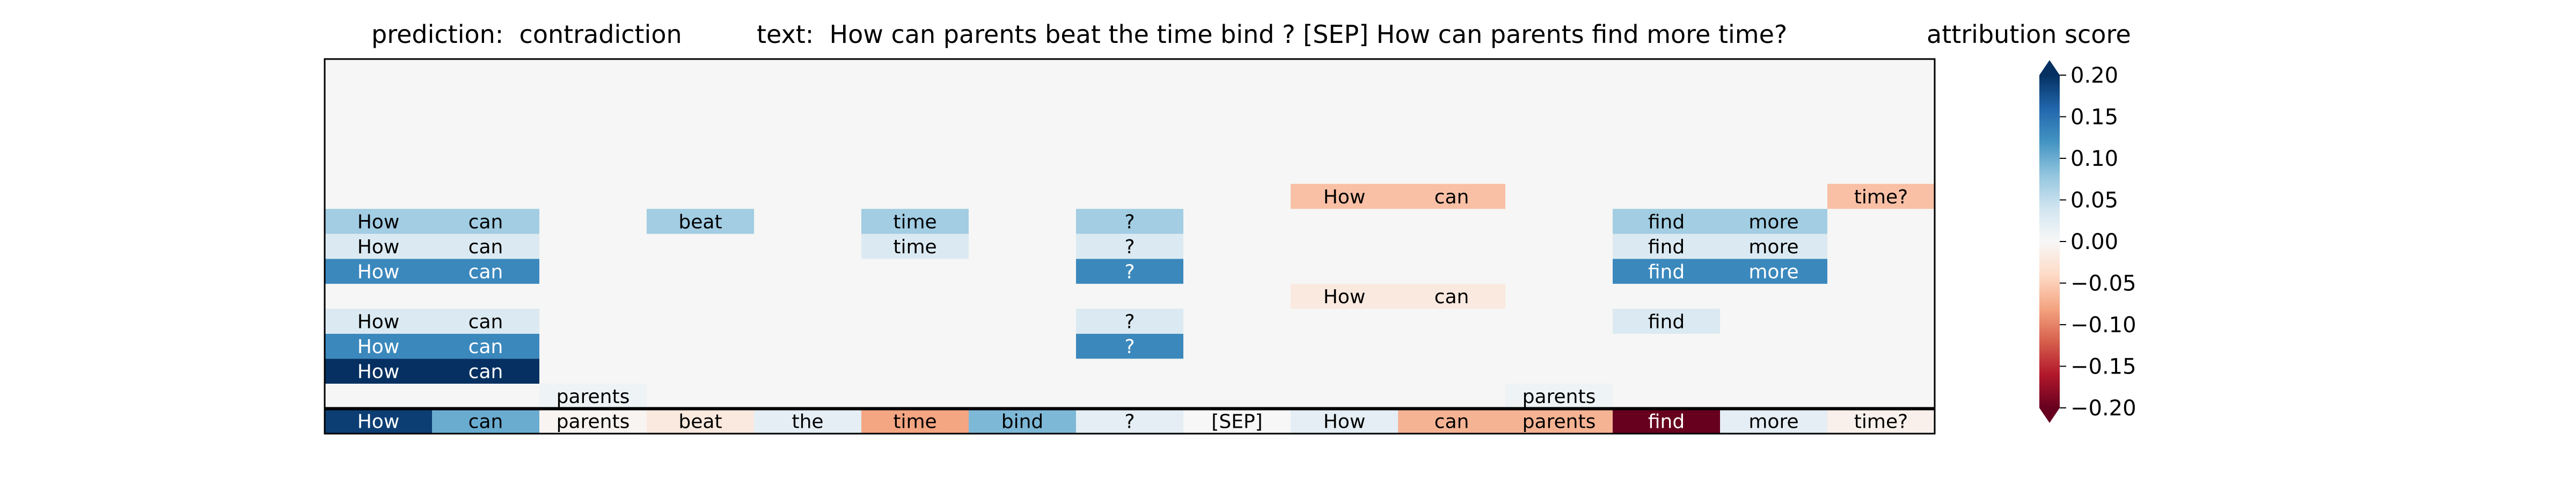 The image size is (2576, 483). I want to click on heatmap-cell-row5-label: How, so click(1344, 297).